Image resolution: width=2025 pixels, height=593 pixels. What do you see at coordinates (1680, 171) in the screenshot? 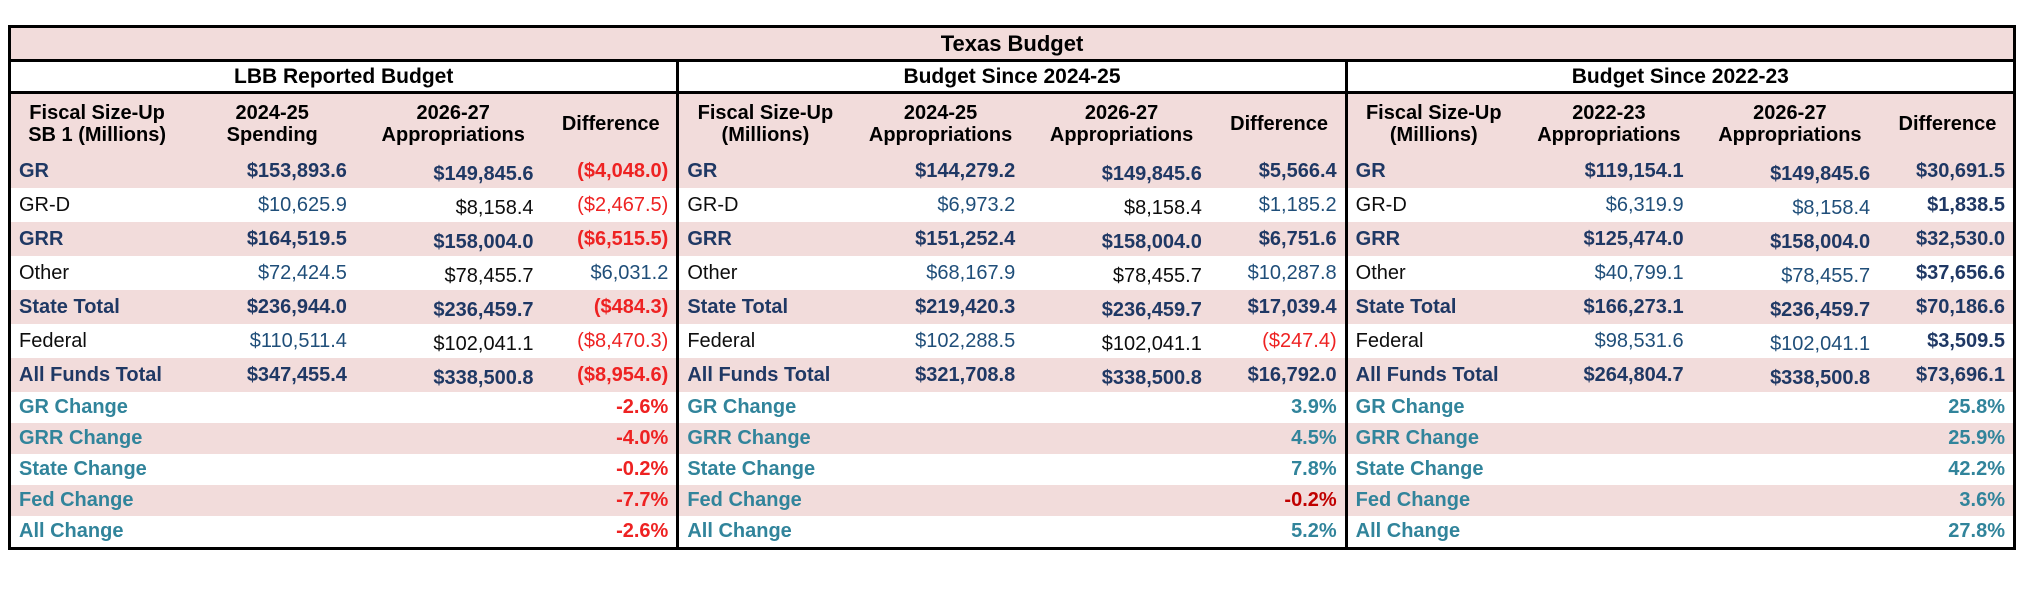
I see `table-row: GR $119,154.1 $149,845.6 $30,691.5` at bounding box center [1680, 171].